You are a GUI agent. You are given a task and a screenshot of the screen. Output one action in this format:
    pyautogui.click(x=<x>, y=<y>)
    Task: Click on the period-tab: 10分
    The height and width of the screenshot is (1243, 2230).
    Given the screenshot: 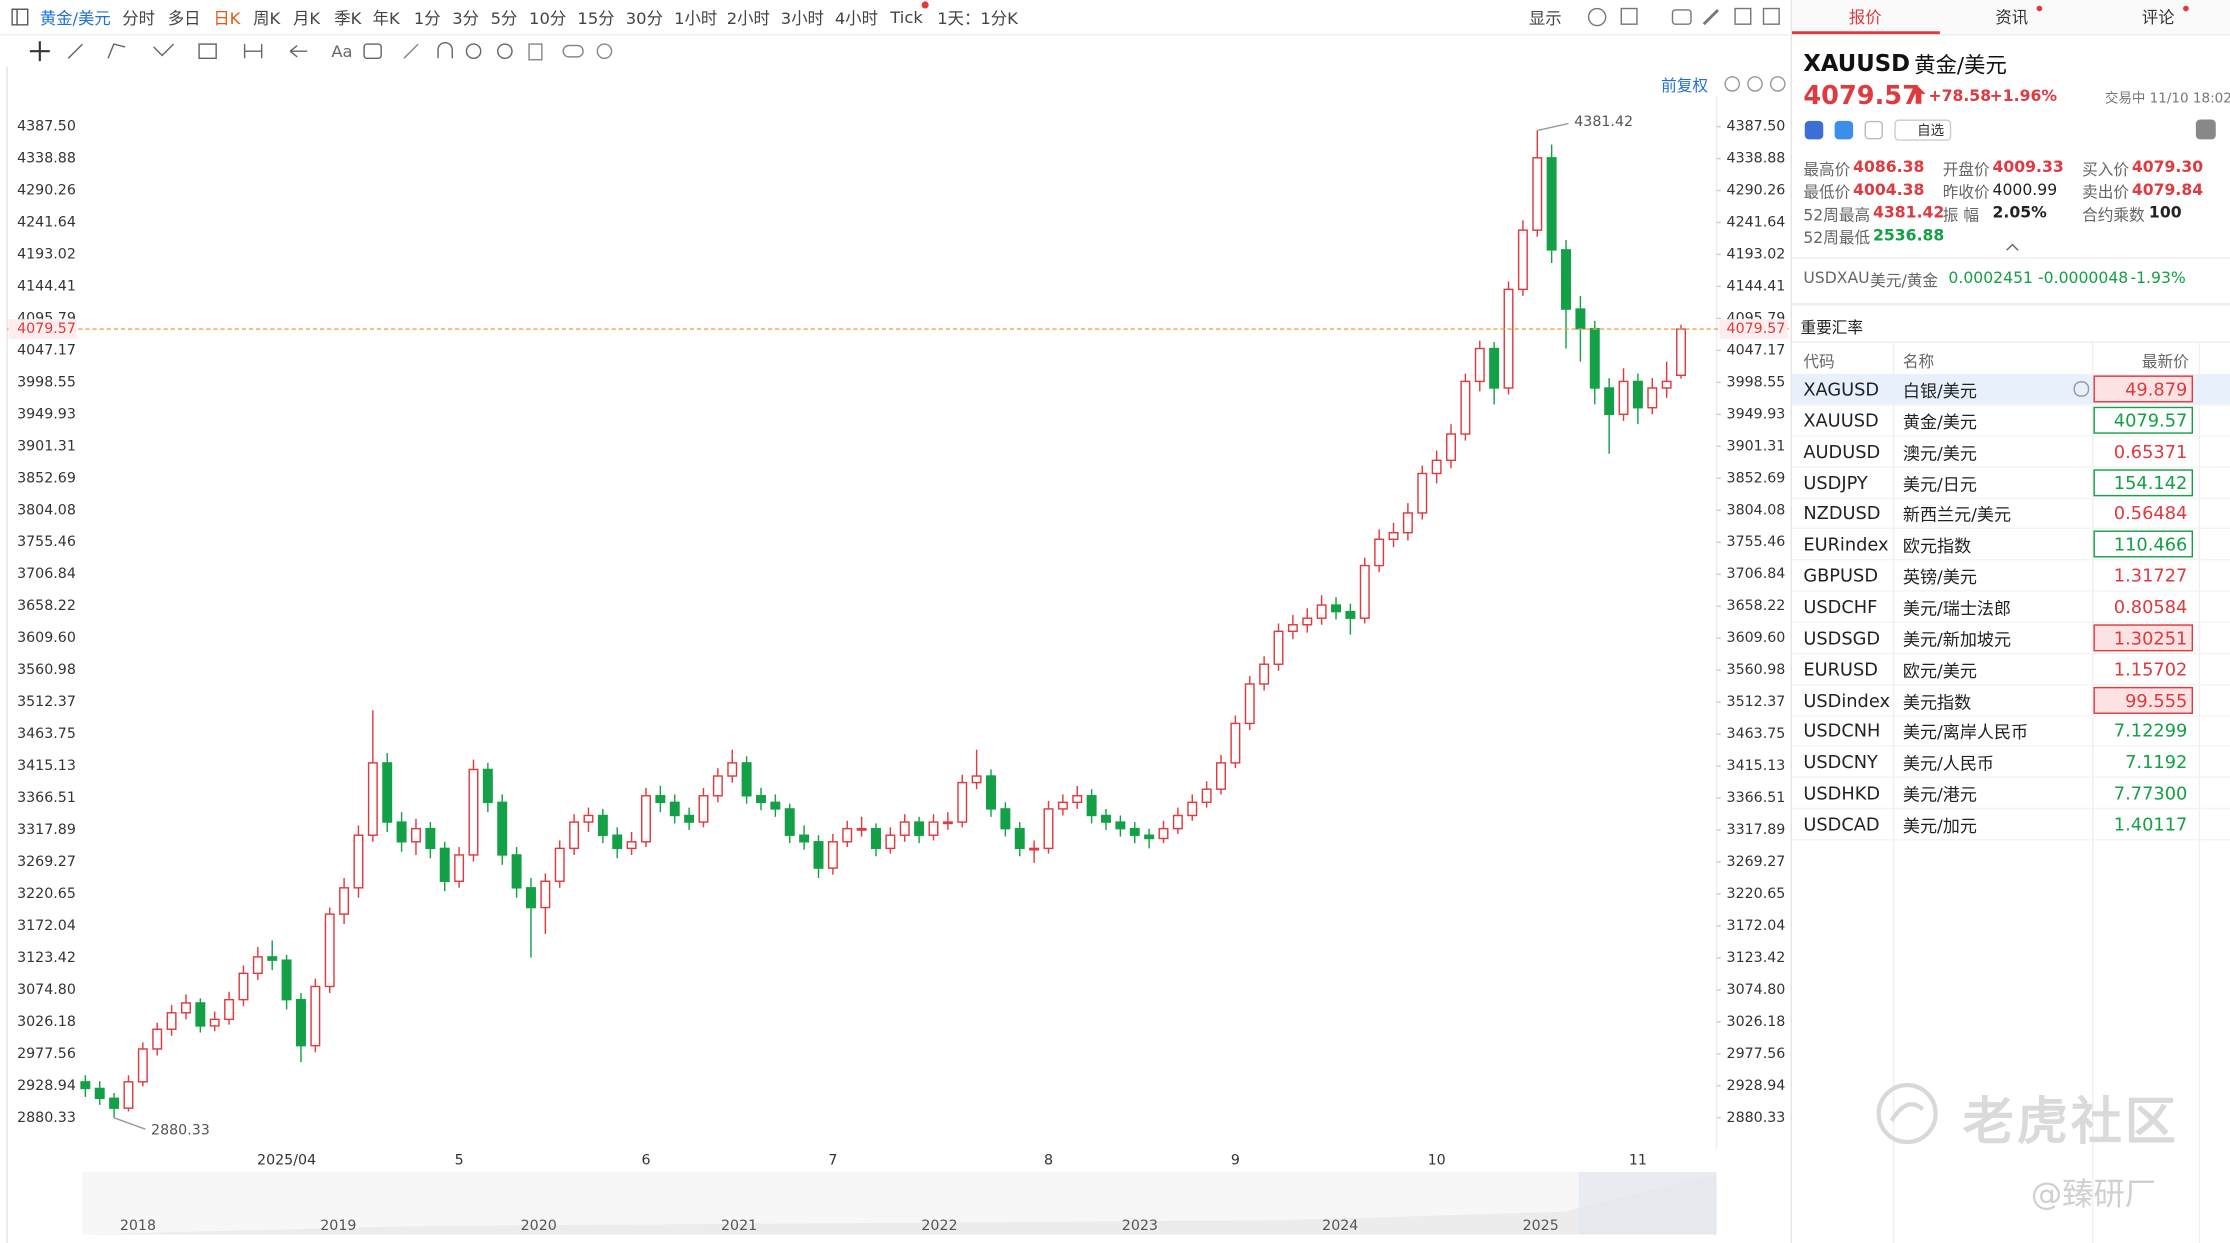 What is the action you would take?
    pyautogui.click(x=548, y=18)
    